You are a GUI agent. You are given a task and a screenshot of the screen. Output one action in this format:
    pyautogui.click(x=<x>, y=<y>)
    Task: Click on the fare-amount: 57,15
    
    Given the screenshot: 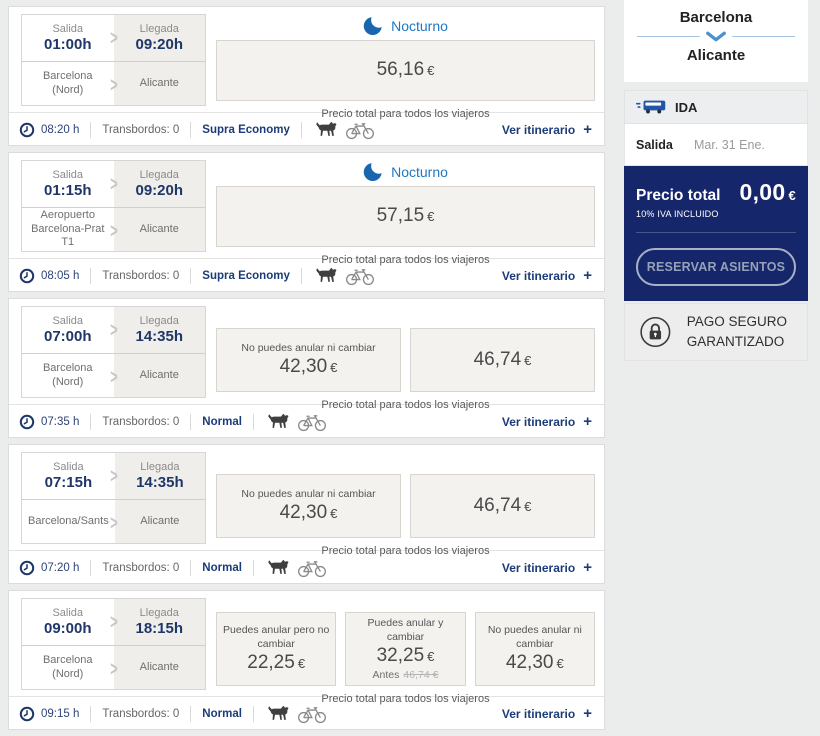 What is the action you would take?
    pyautogui.click(x=400, y=216)
    